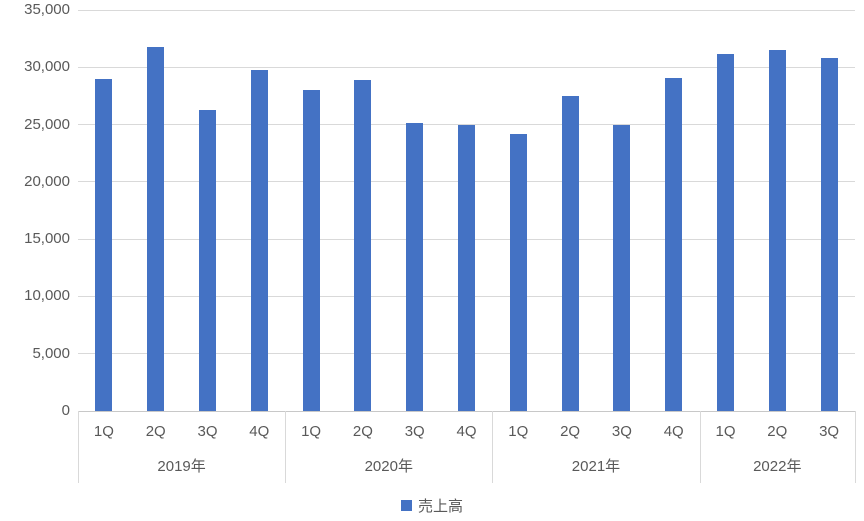 This screenshot has height=521, width=864. What do you see at coordinates (406, 505) in the screenshot?
I see `legend-marker-icon` at bounding box center [406, 505].